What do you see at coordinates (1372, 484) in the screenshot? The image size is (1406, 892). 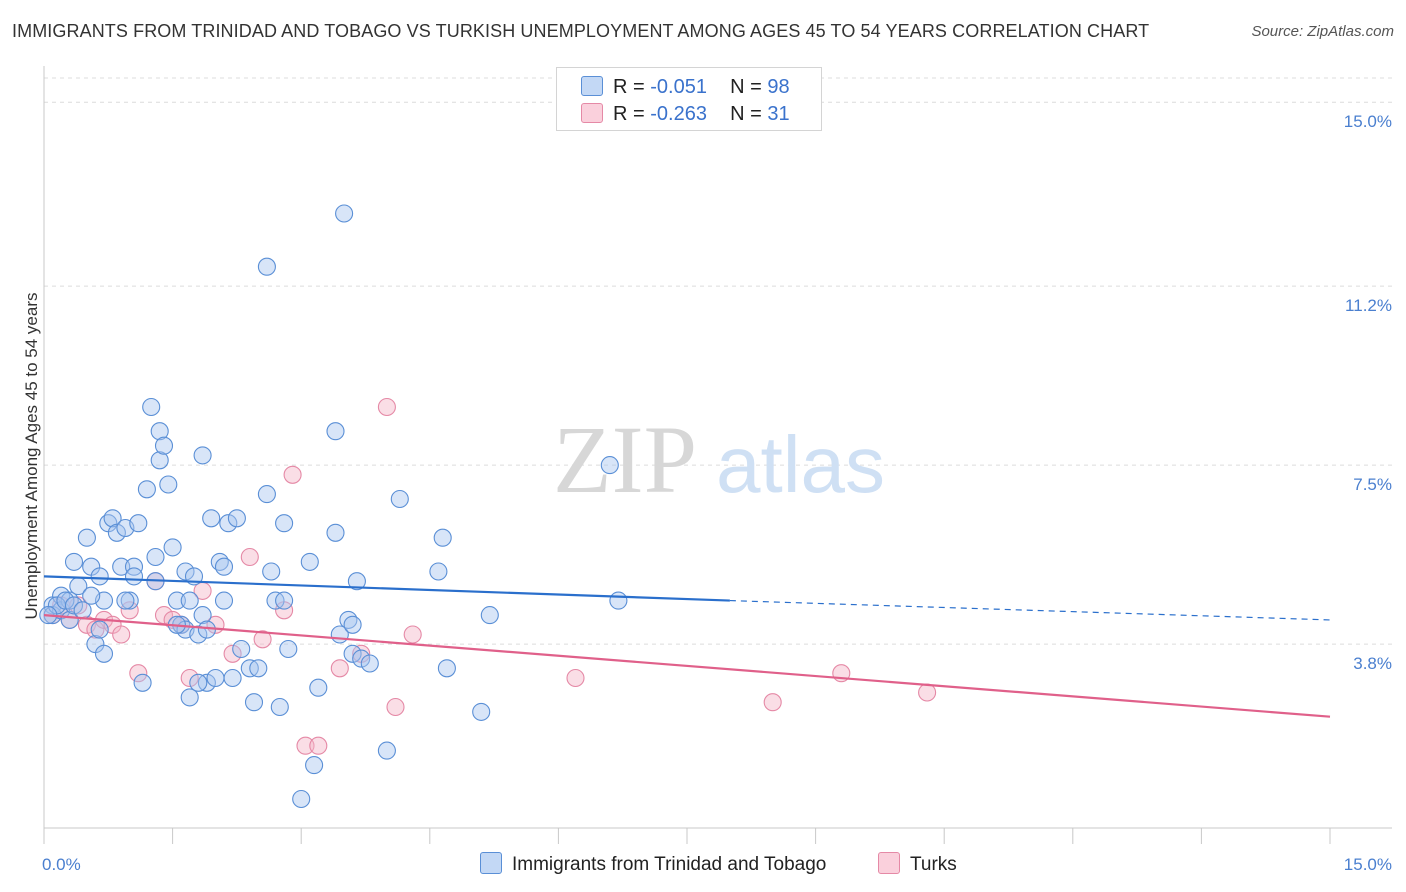 I see `y-tick-label: 7.5%` at bounding box center [1372, 484].